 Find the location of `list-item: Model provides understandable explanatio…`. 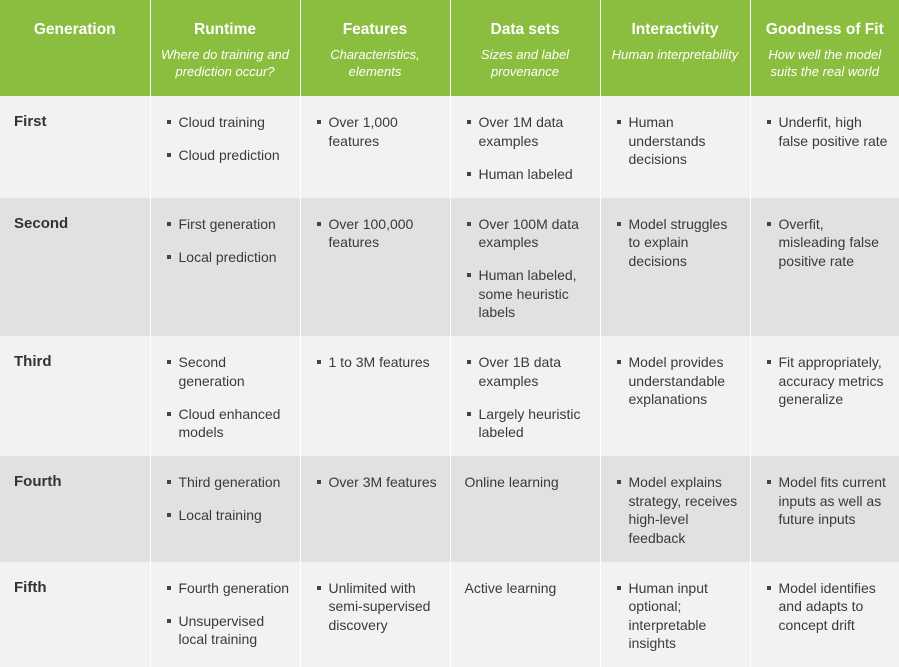

list-item: Model provides understandable explanatio… is located at coordinates (678, 381).